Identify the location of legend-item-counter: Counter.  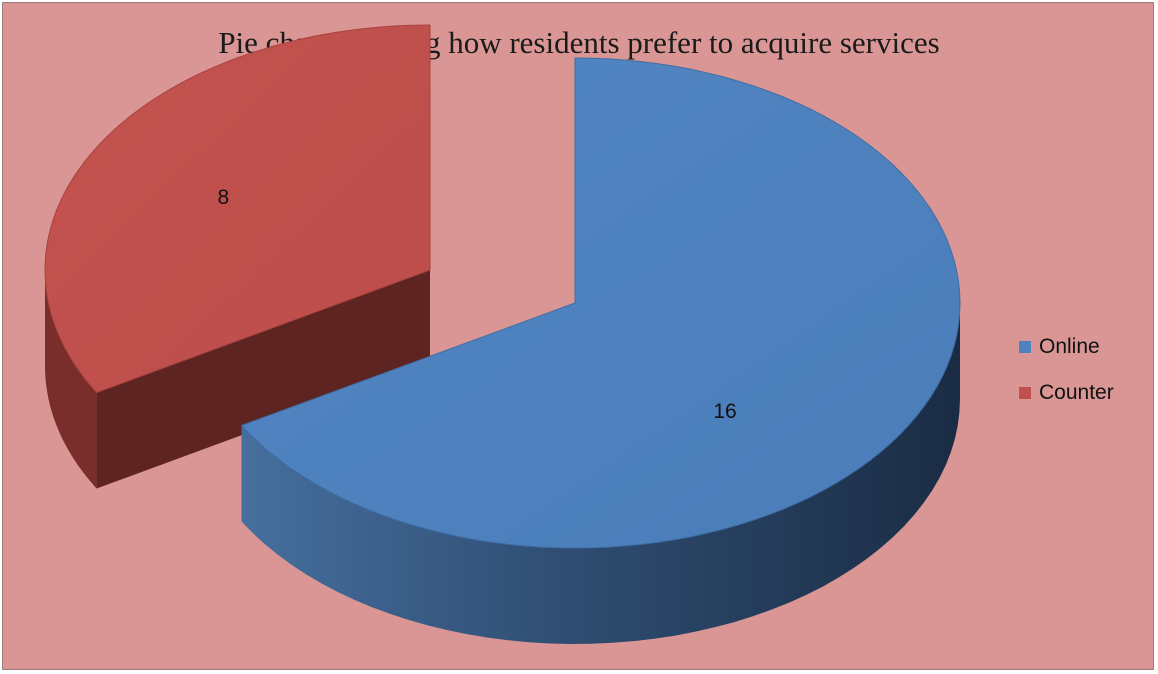
(1066, 392).